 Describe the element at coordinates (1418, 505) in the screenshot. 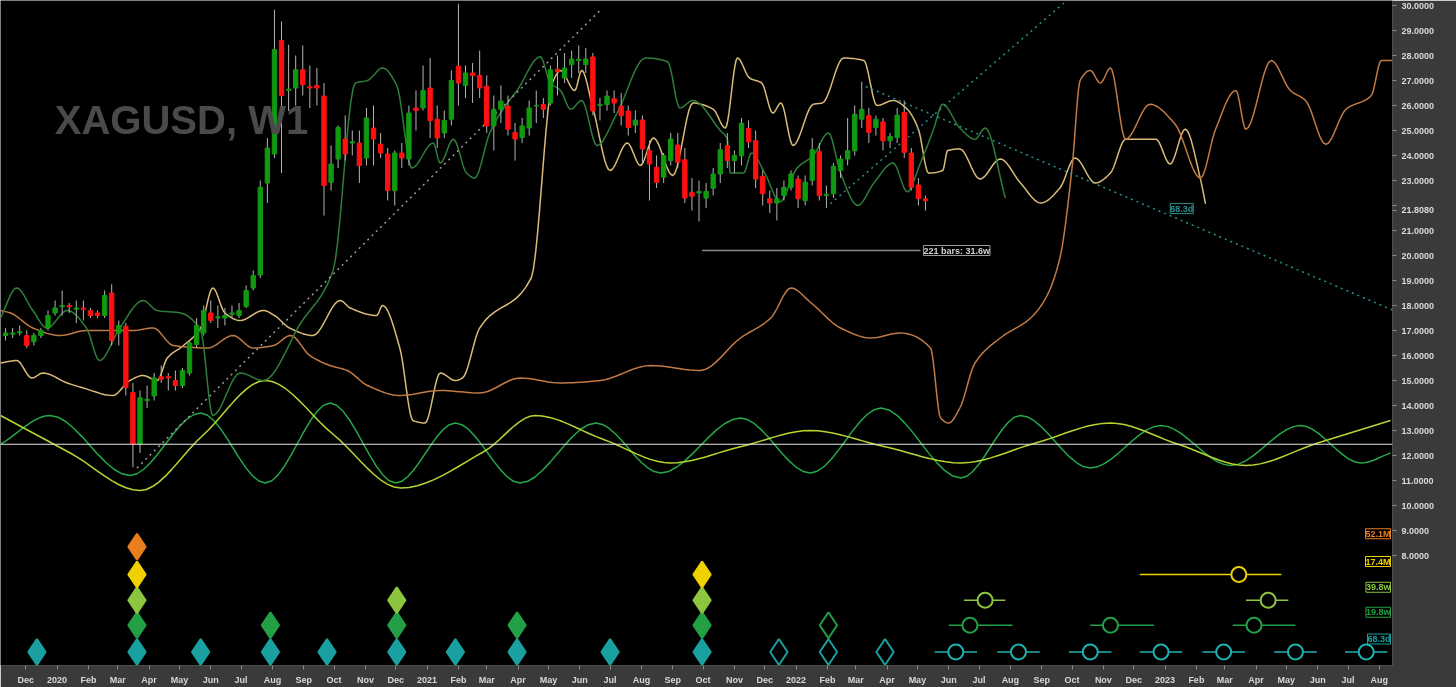

I see `y-tick-label: 10.0000` at that location.